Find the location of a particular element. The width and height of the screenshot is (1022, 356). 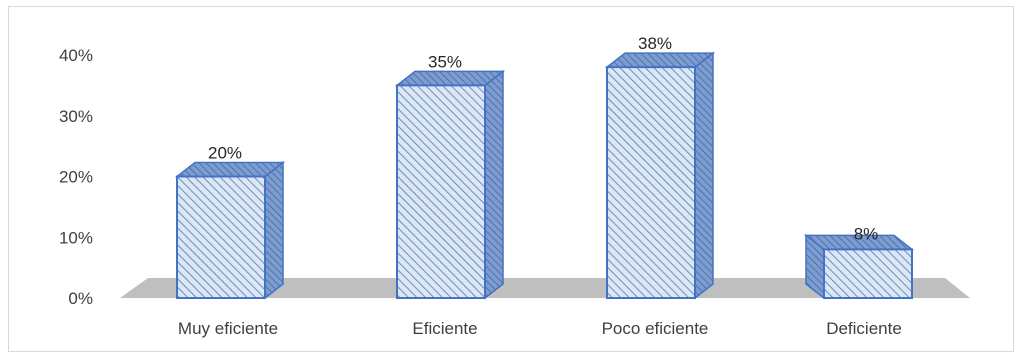

y-axis: 0% 10% 20% 30% 40% is located at coordinates (76, 177).